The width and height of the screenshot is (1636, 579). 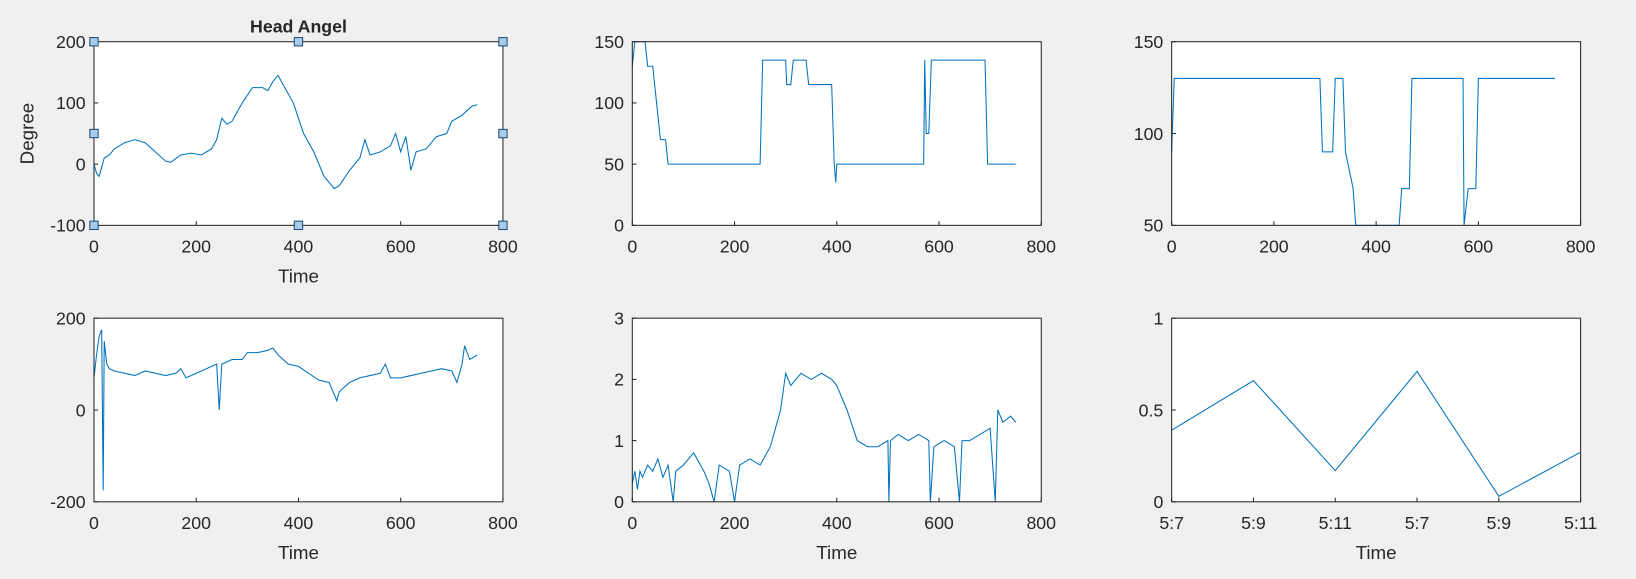 What do you see at coordinates (1151, 410) in the screenshot?
I see `y-tick-label: 0.5` at bounding box center [1151, 410].